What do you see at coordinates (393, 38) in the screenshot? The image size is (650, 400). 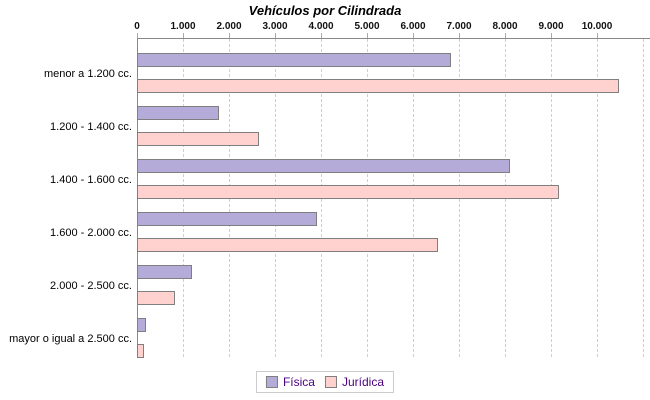 I see `x-axis-line` at bounding box center [393, 38].